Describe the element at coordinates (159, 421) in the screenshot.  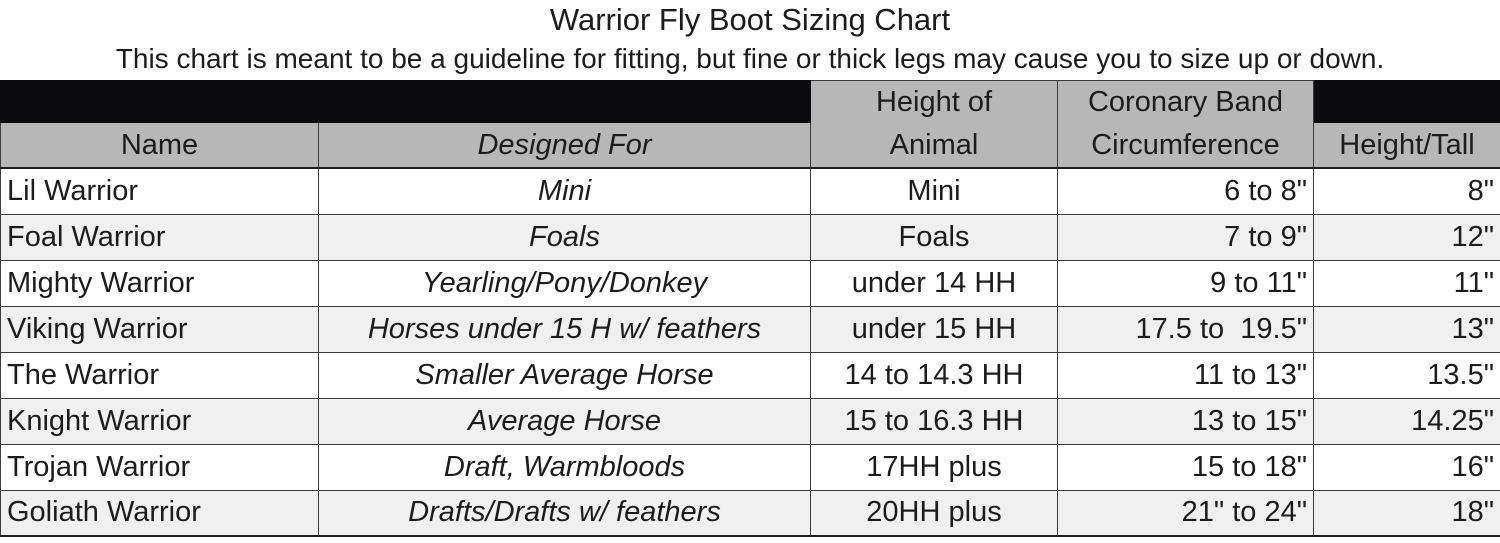
I see `cell-name: Knight Warrior` at that location.